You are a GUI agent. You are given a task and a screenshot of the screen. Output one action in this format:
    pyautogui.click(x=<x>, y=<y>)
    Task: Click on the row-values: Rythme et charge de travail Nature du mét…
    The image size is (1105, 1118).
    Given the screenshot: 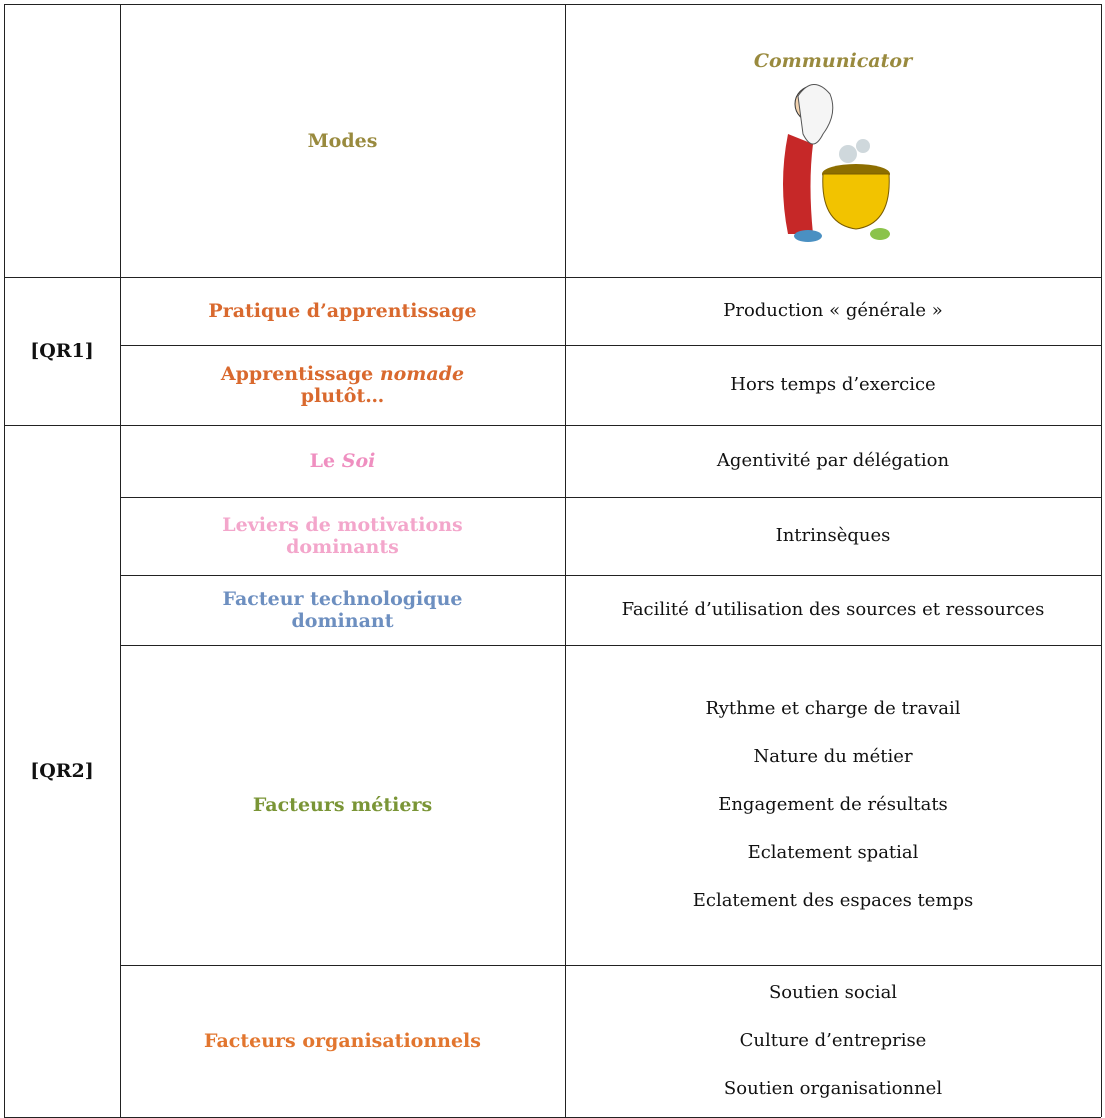 What is the action you would take?
    pyautogui.click(x=833, y=805)
    